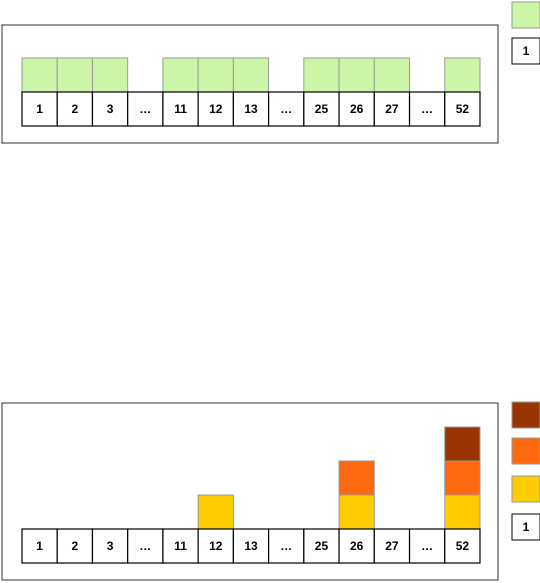  I want to click on legend-yellow, so click(525, 489).